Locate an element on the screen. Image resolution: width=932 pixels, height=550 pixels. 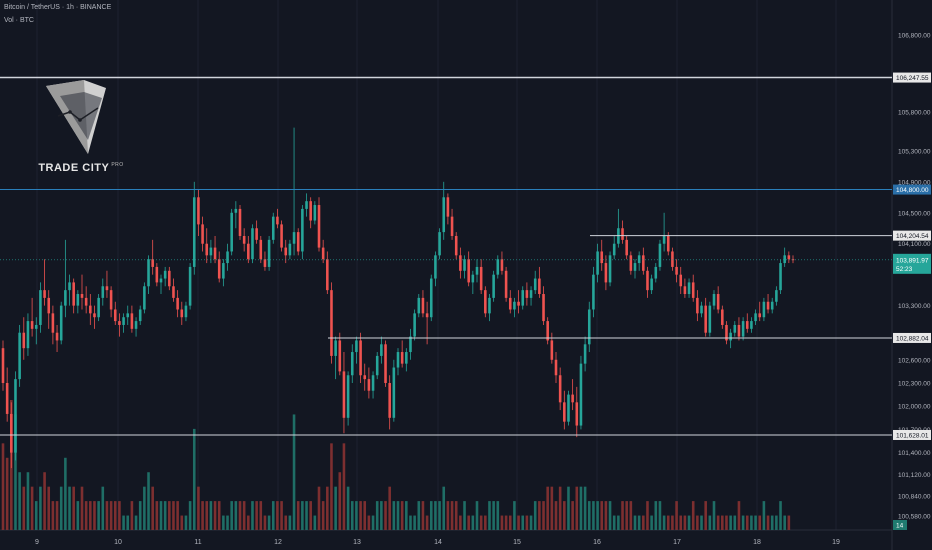
price-tick-label: 104,100.00 is located at coordinates (914, 244).